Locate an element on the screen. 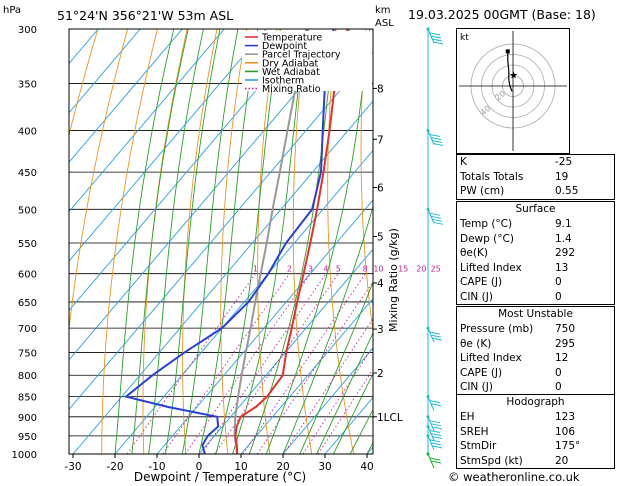 This screenshot has width=629, height=486. legend-entry: Isotherm is located at coordinates (283, 81).